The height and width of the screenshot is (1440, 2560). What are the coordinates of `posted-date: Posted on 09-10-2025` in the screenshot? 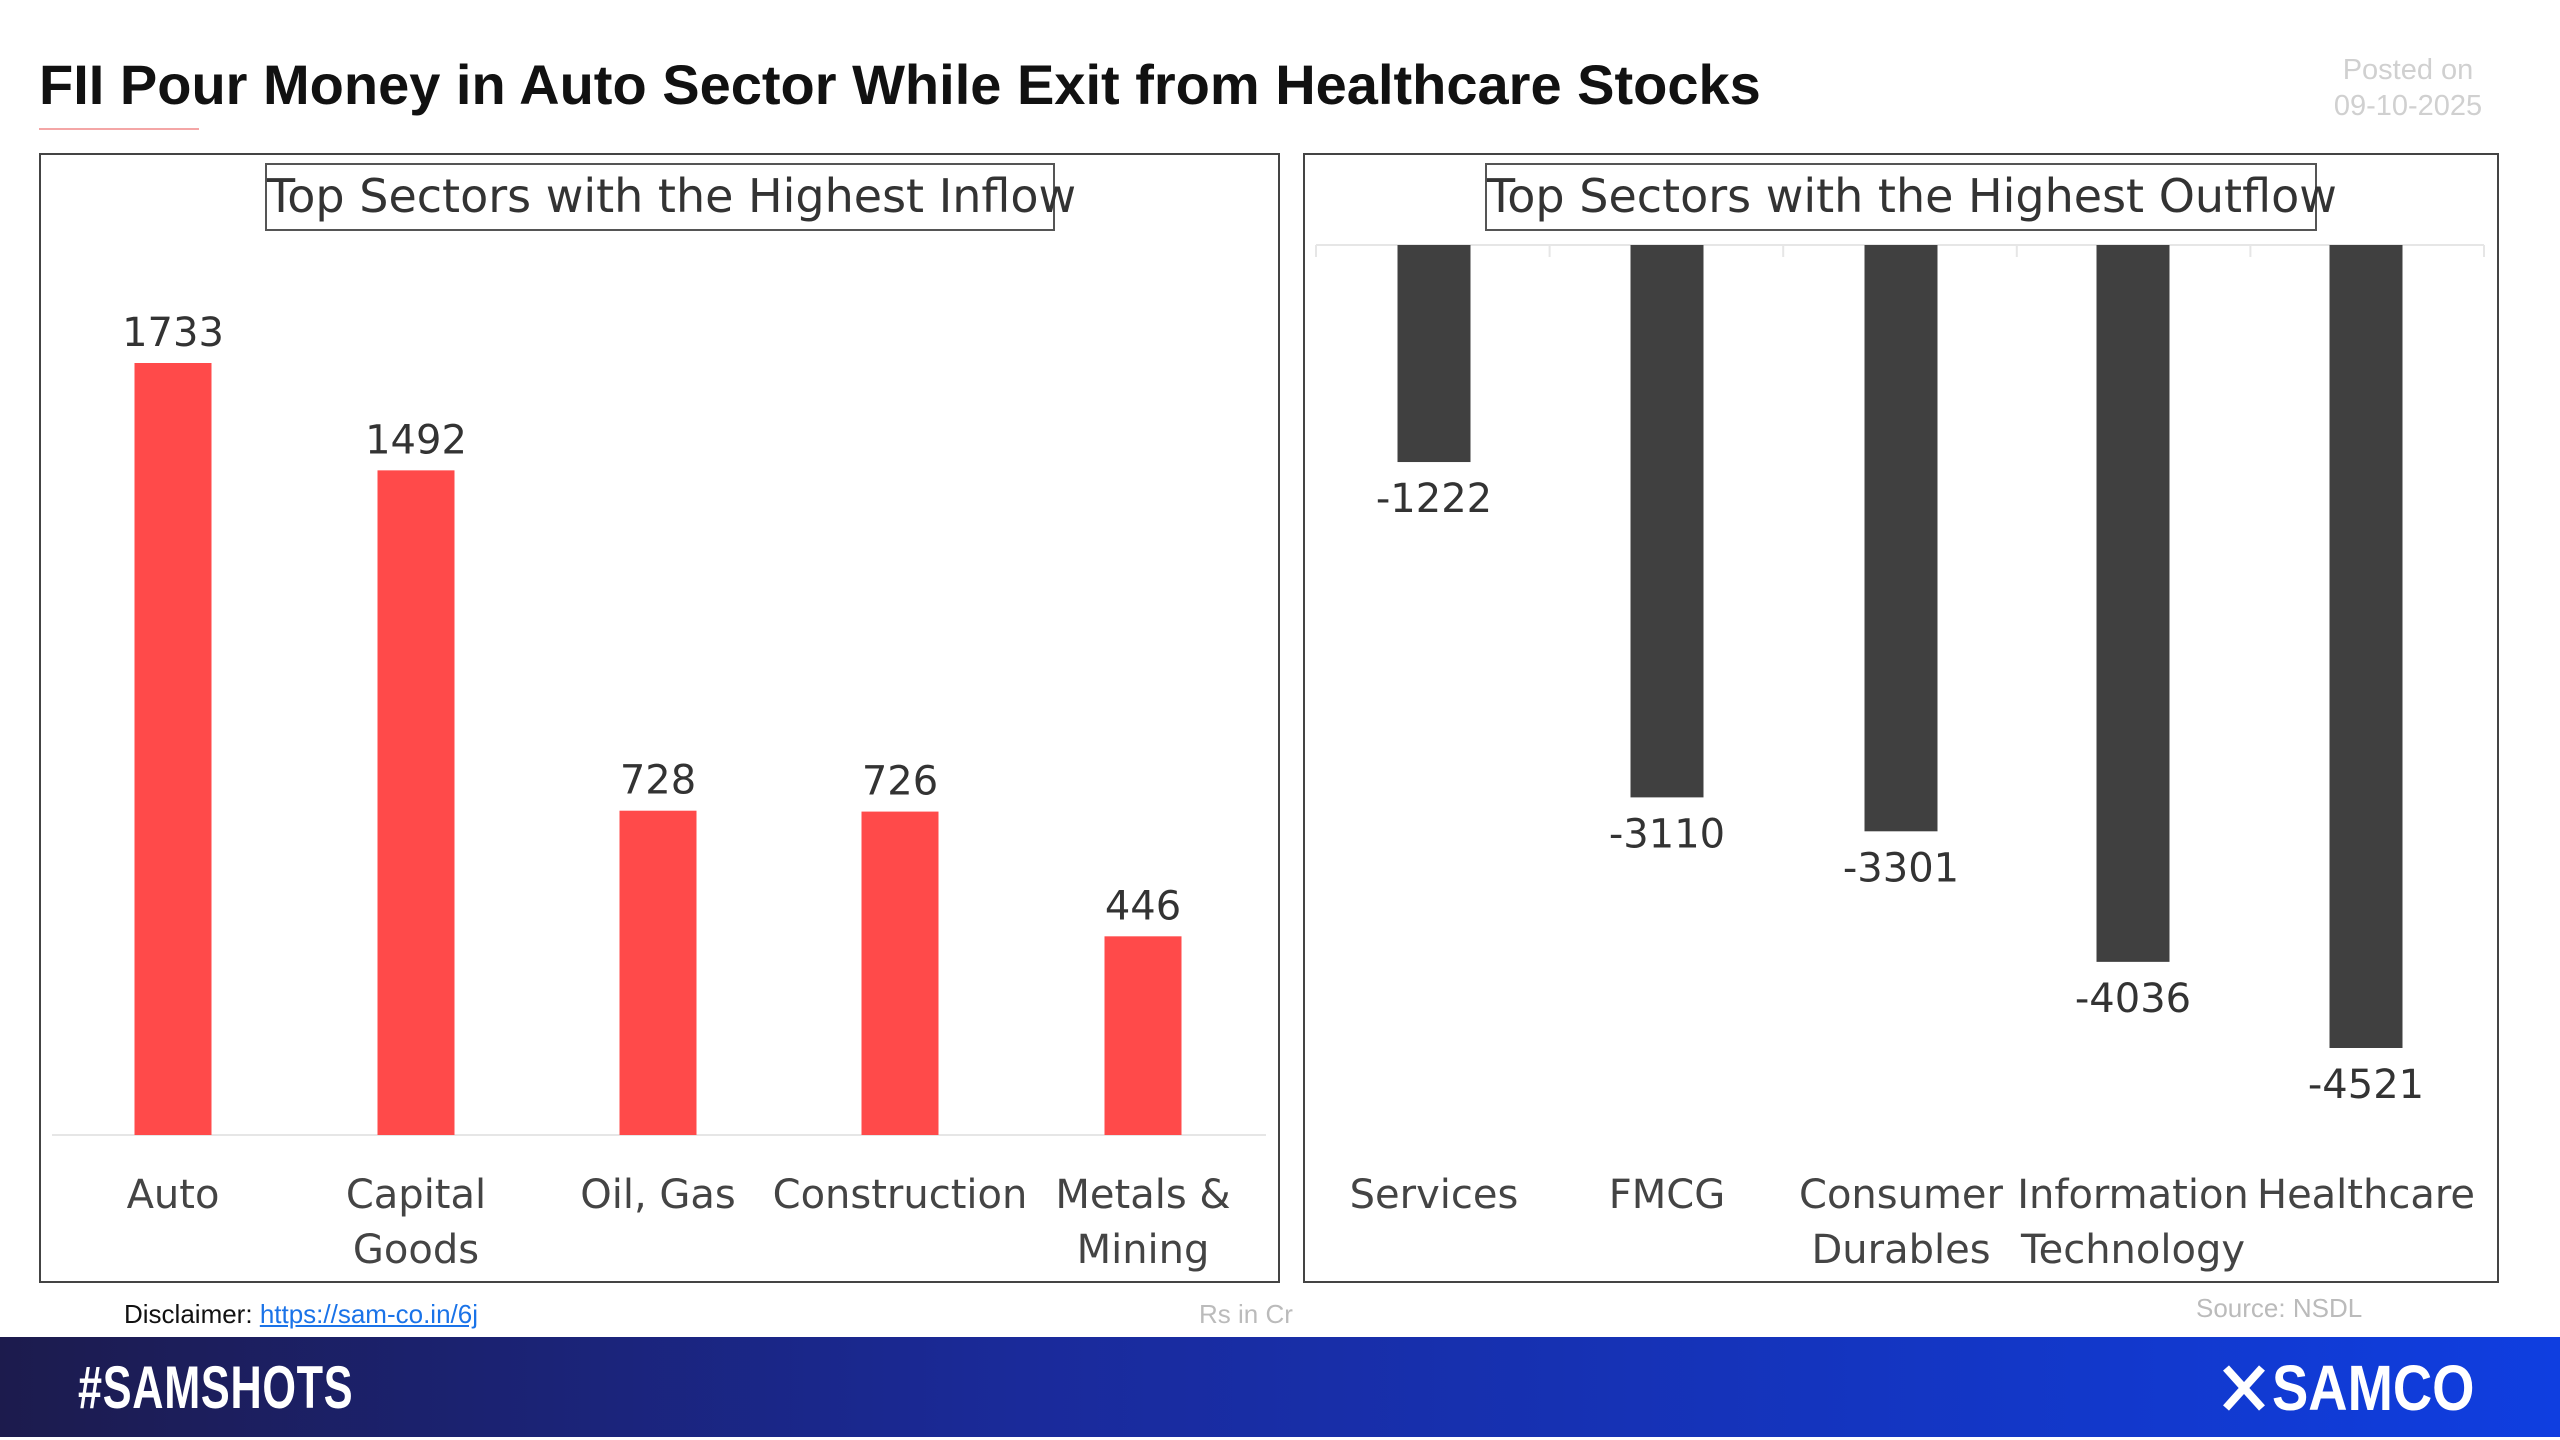 It's located at (2408, 88).